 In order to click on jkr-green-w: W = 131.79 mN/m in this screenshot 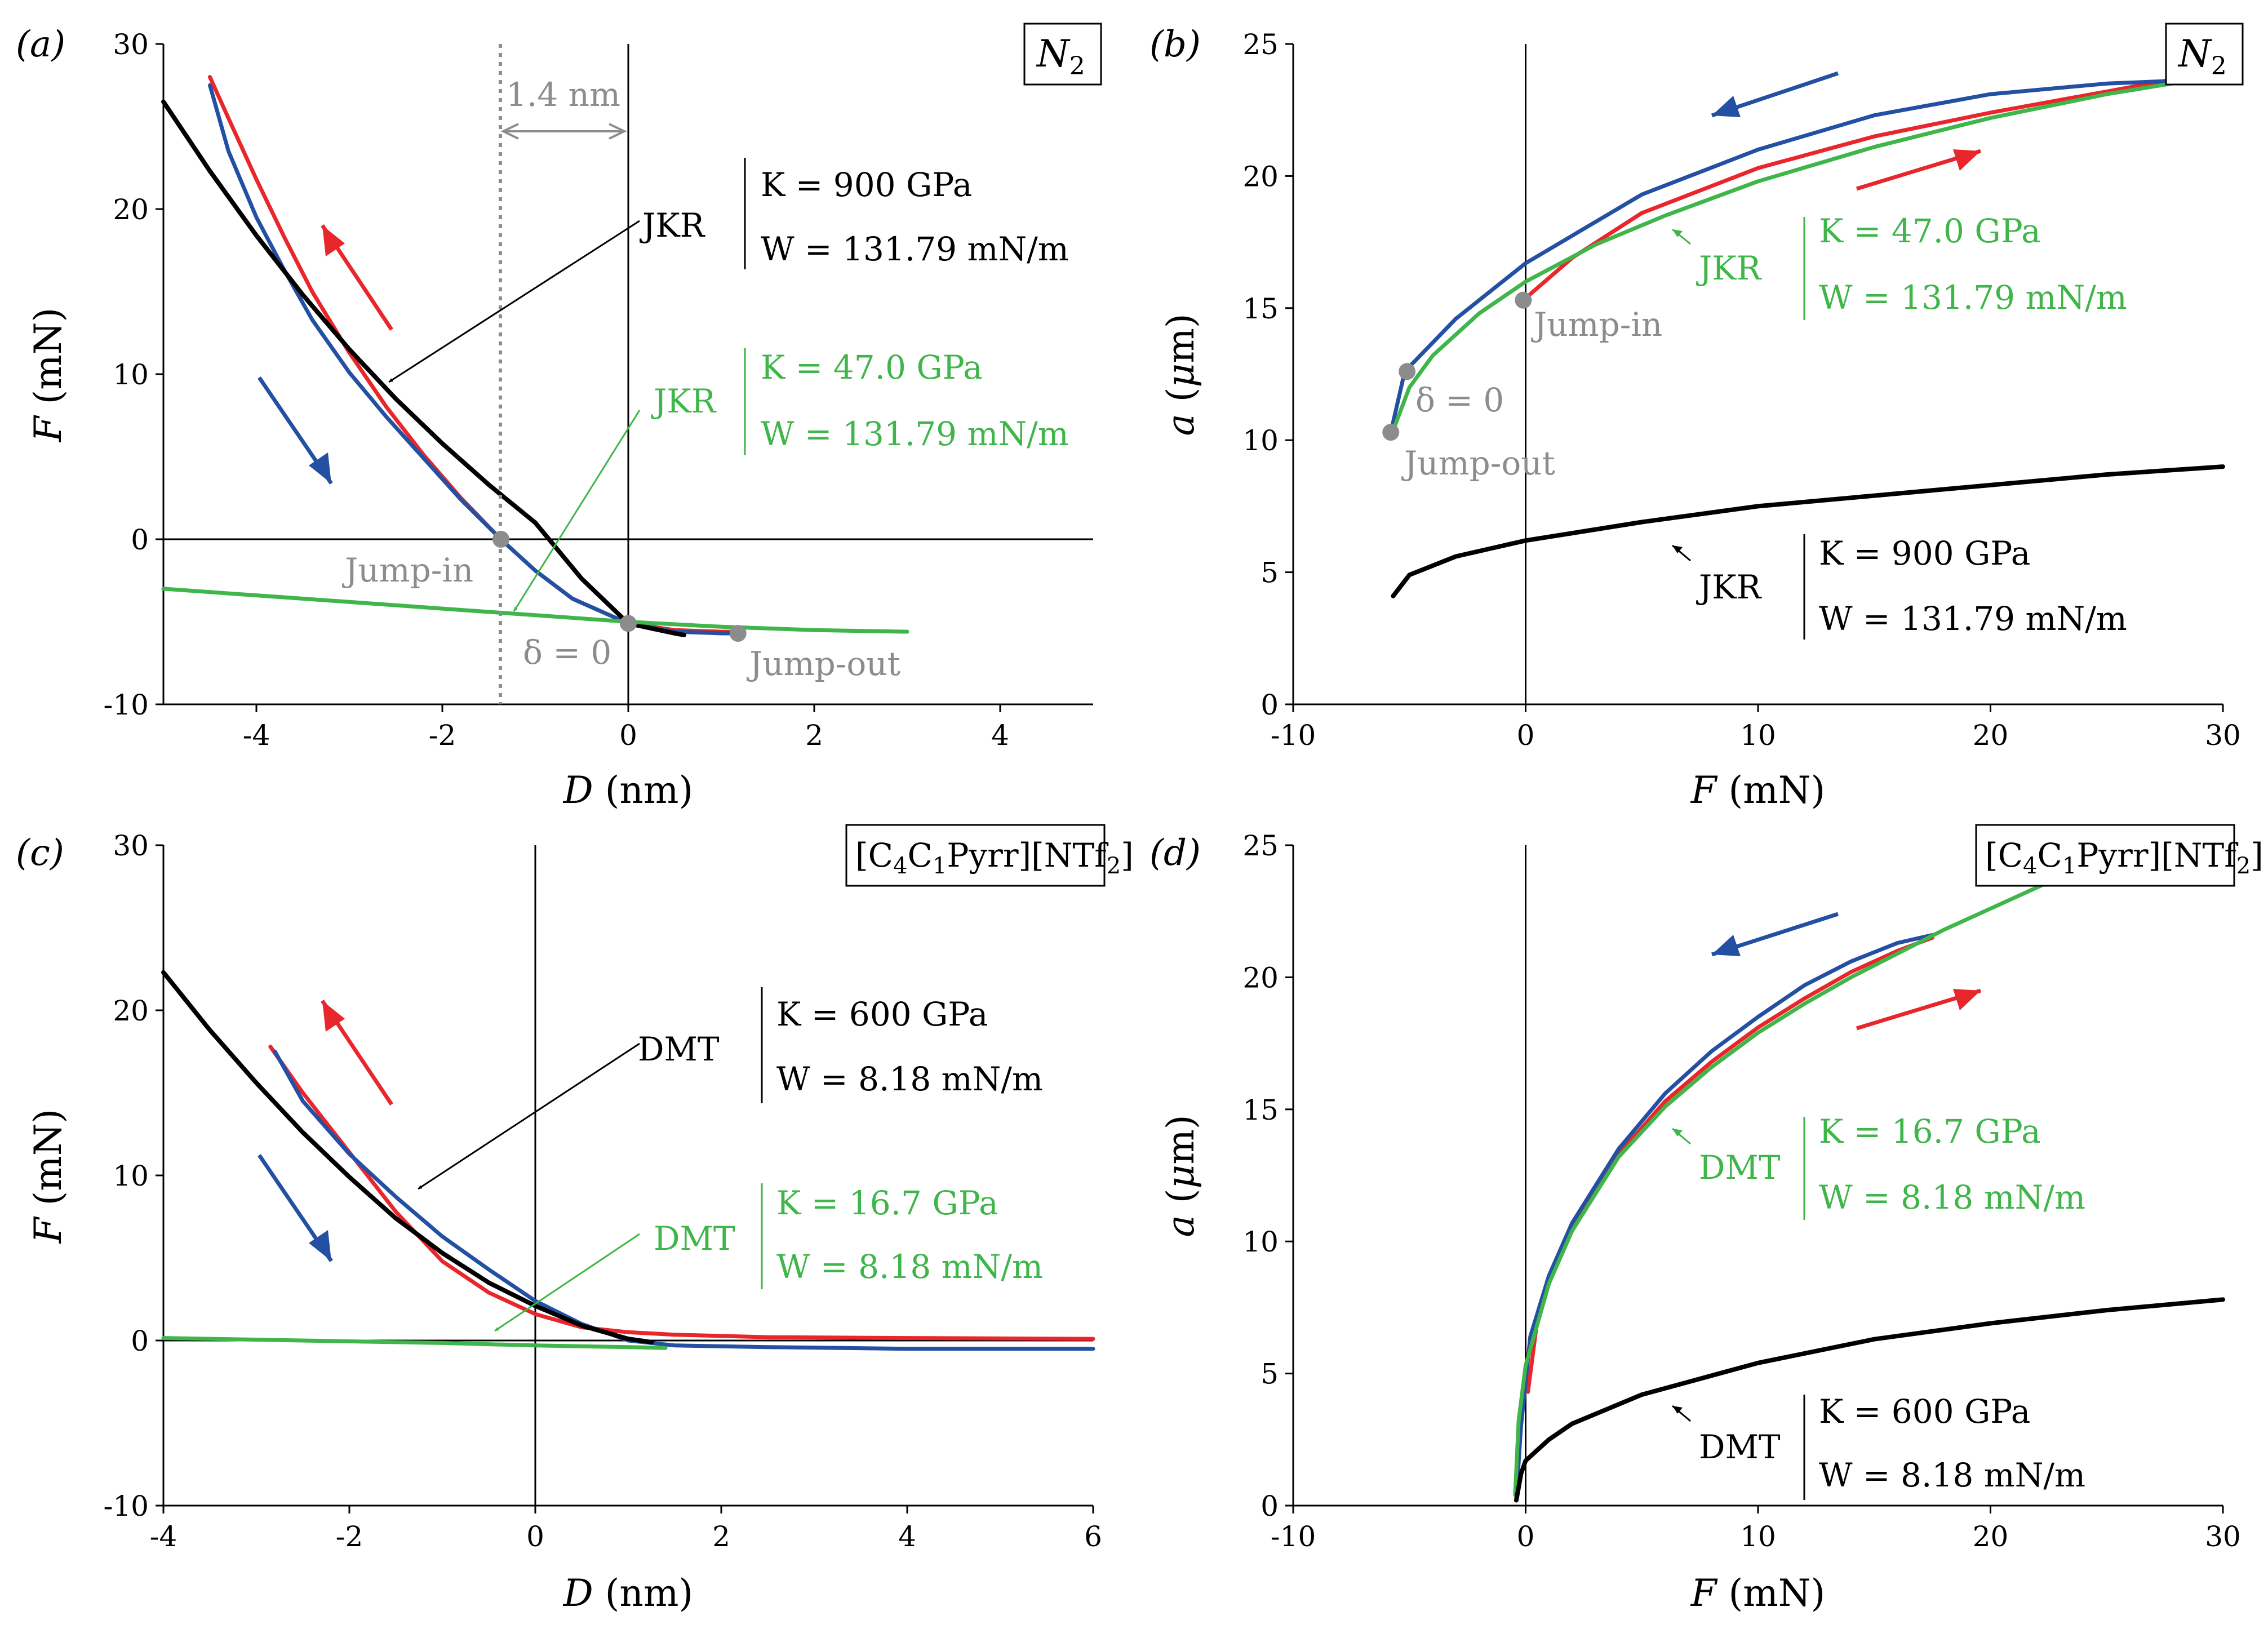, I will do `click(915, 434)`.